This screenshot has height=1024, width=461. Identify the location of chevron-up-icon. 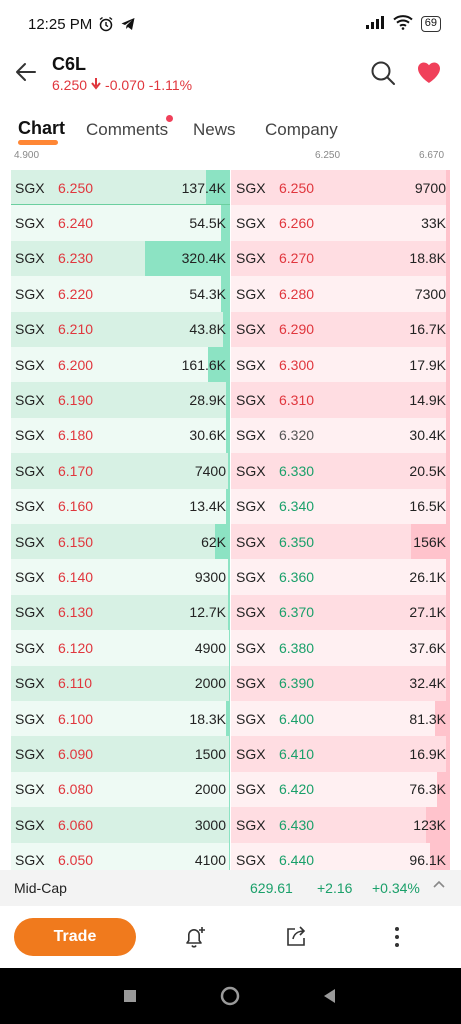
(439, 886).